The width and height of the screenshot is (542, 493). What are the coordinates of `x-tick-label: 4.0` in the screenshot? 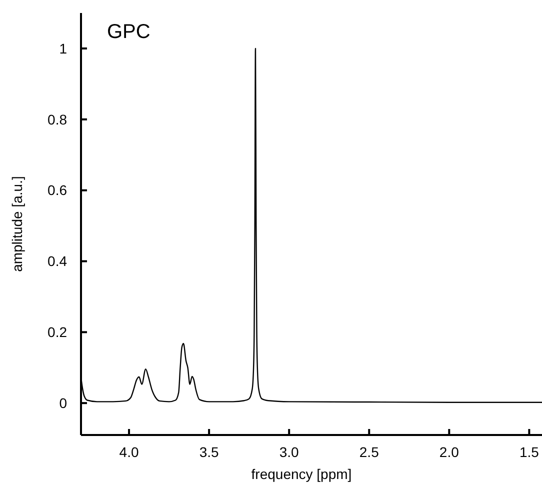 It's located at (129, 452).